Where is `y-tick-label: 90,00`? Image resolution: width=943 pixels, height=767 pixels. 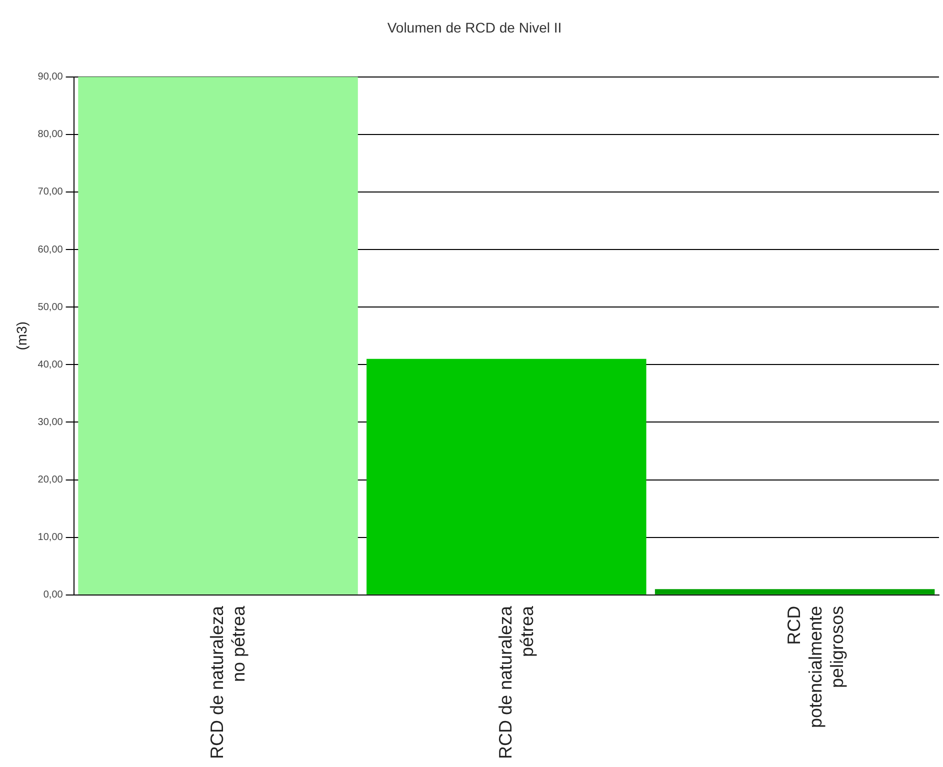 y-tick-label: 90,00 is located at coordinates (51, 77).